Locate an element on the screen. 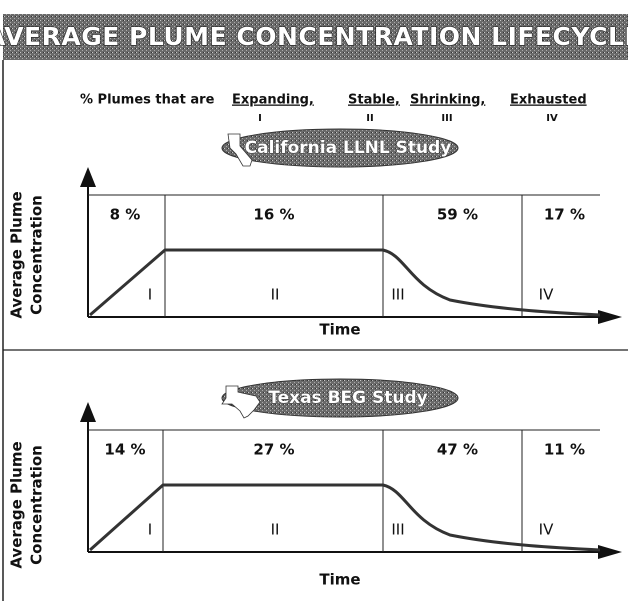 The width and height of the screenshot is (628, 601). legend-numeral: IV is located at coordinates (552, 118).